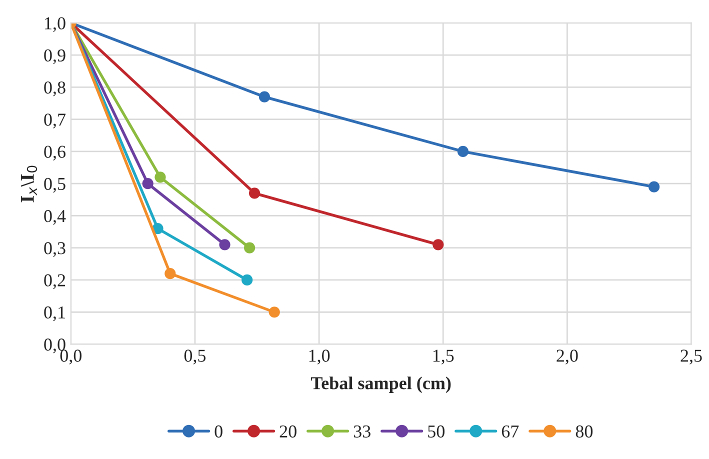  Describe the element at coordinates (584, 431) in the screenshot. I see `legend-label: 80` at that location.